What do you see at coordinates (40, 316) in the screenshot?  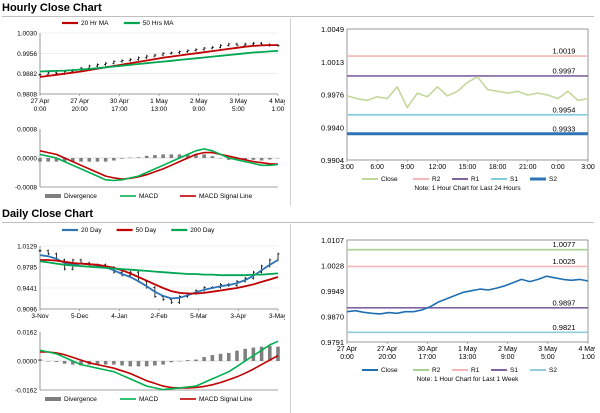 I see `x-tick-label: 3-Nov` at bounding box center [40, 316].